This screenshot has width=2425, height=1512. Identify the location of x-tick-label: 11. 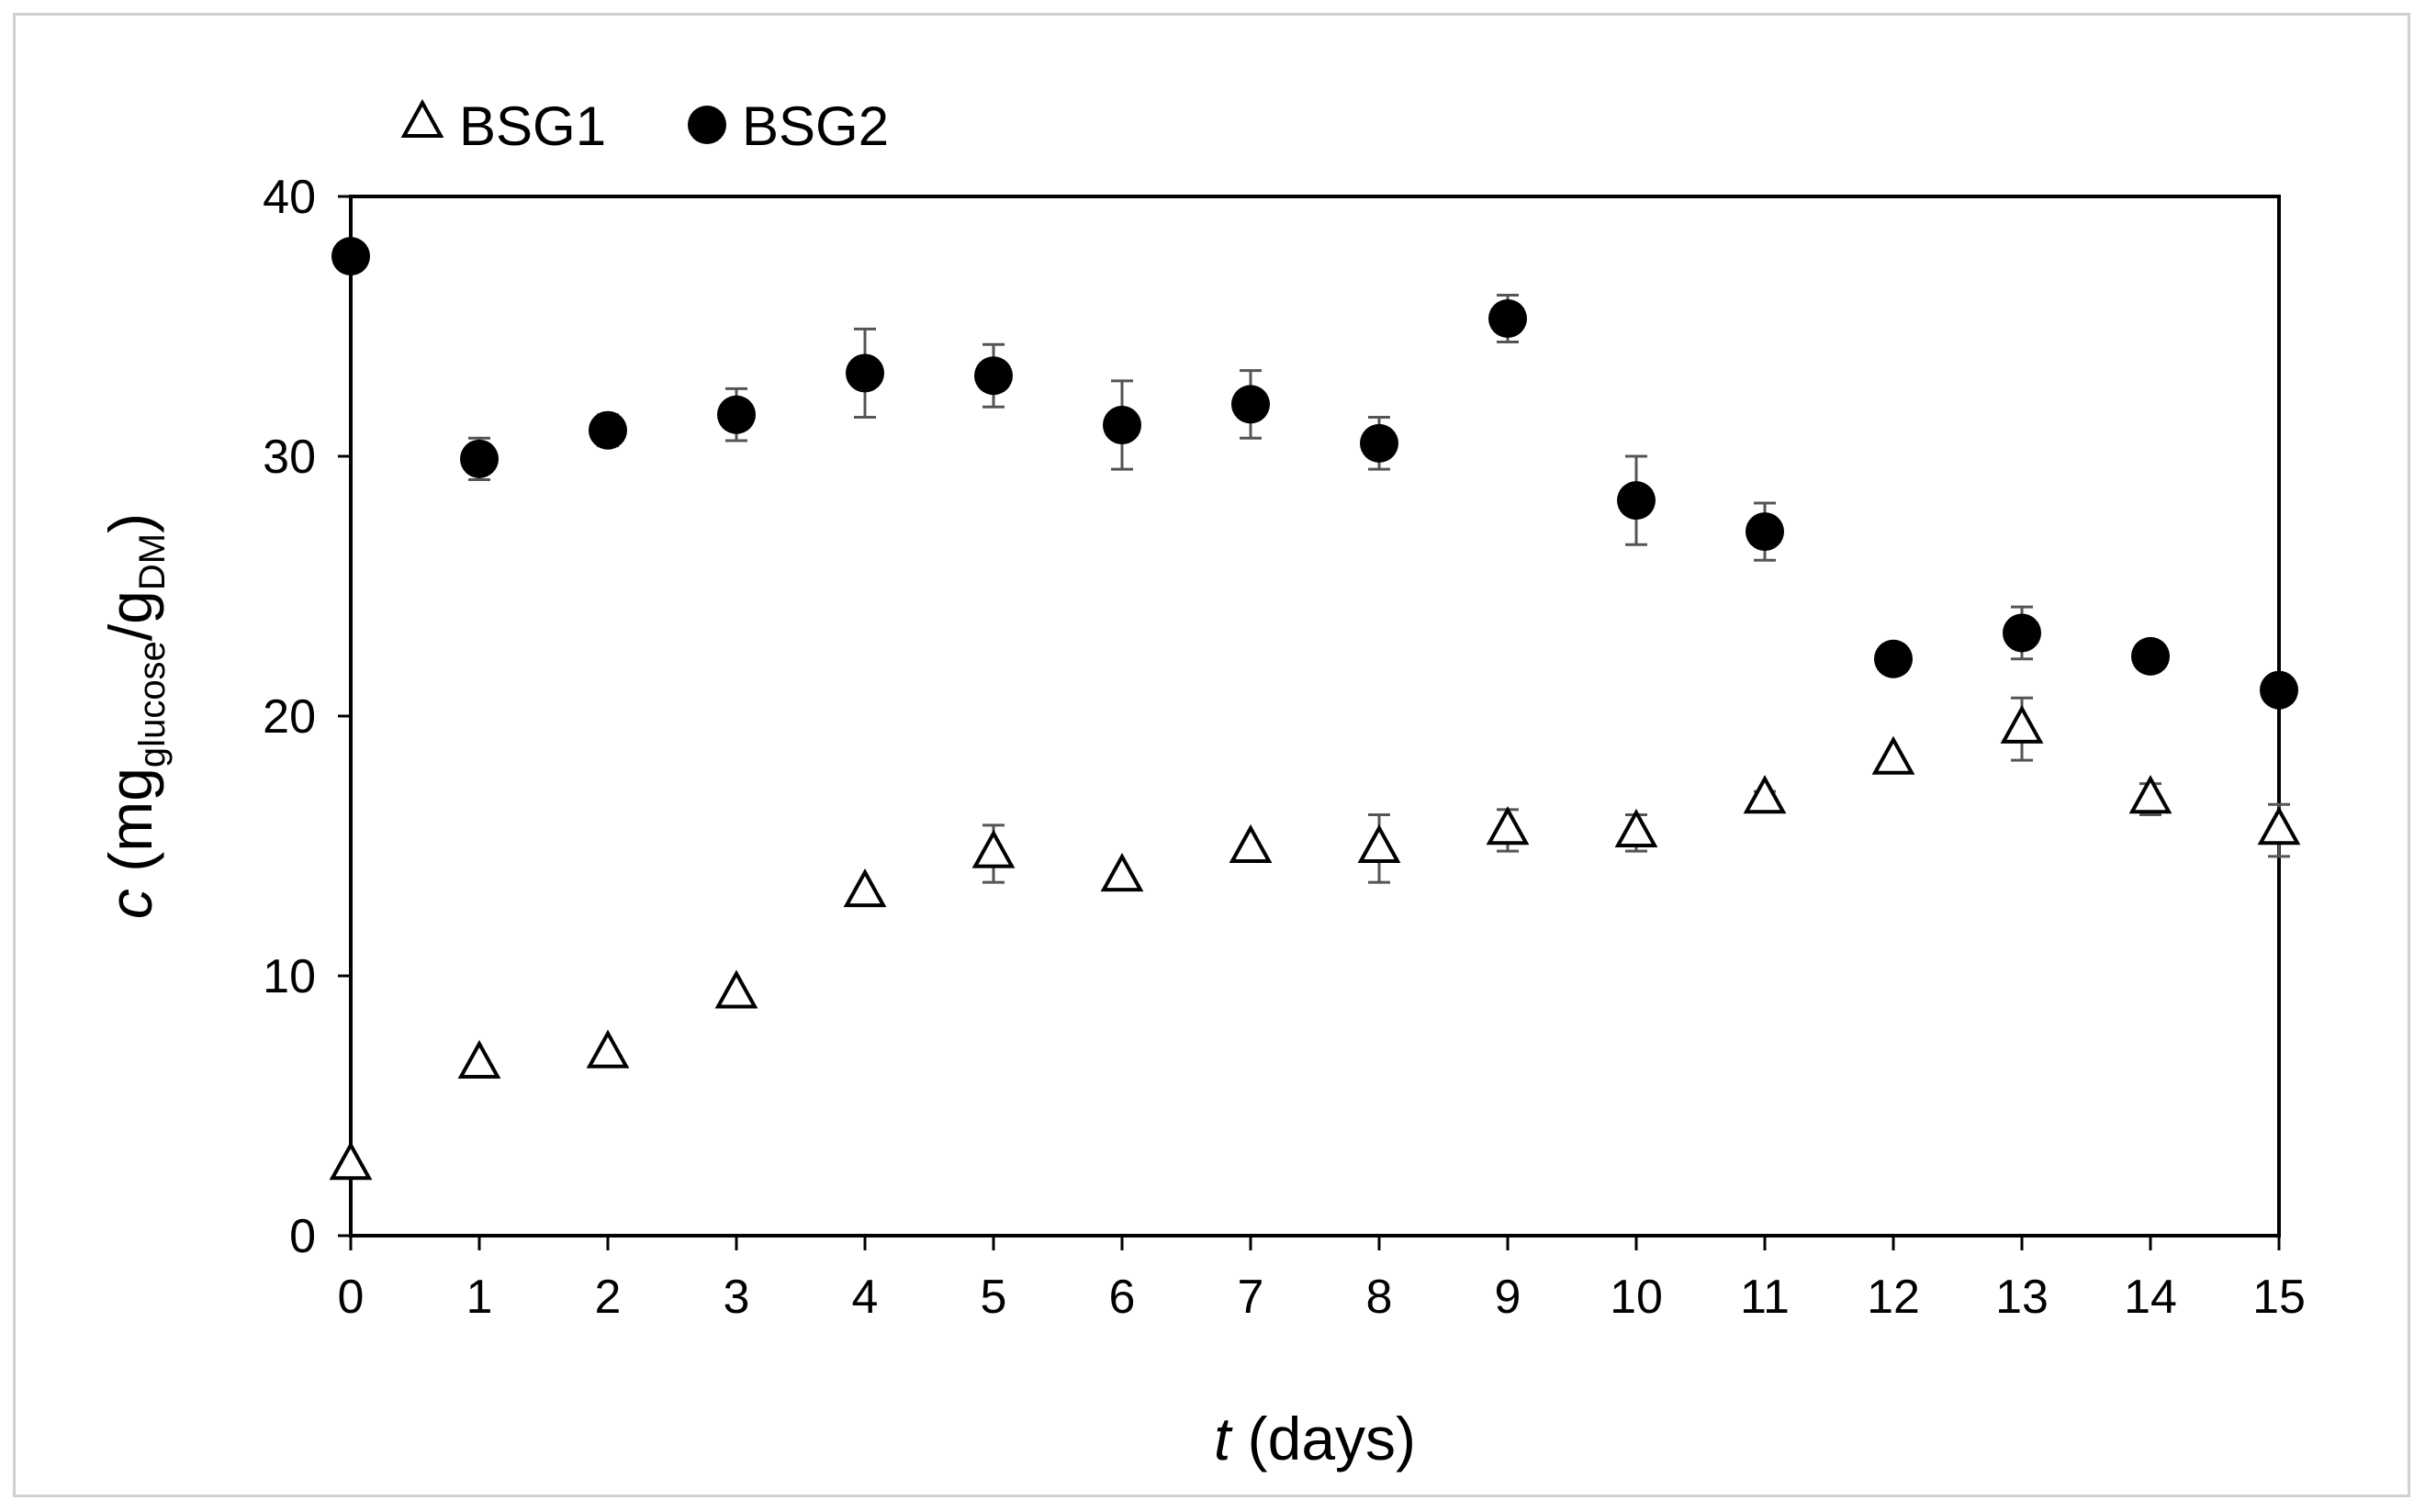
(1765, 1297).